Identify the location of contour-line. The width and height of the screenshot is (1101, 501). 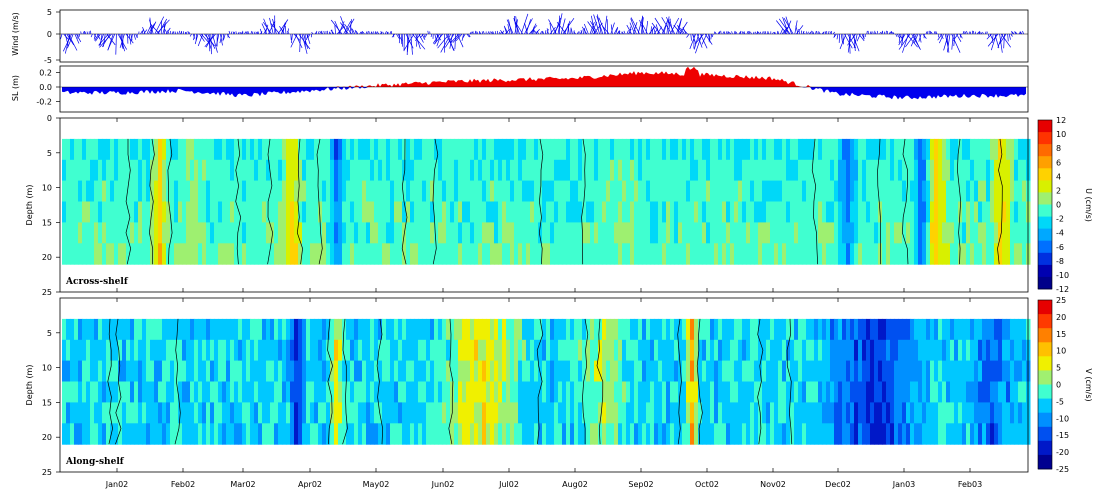
(152, 201).